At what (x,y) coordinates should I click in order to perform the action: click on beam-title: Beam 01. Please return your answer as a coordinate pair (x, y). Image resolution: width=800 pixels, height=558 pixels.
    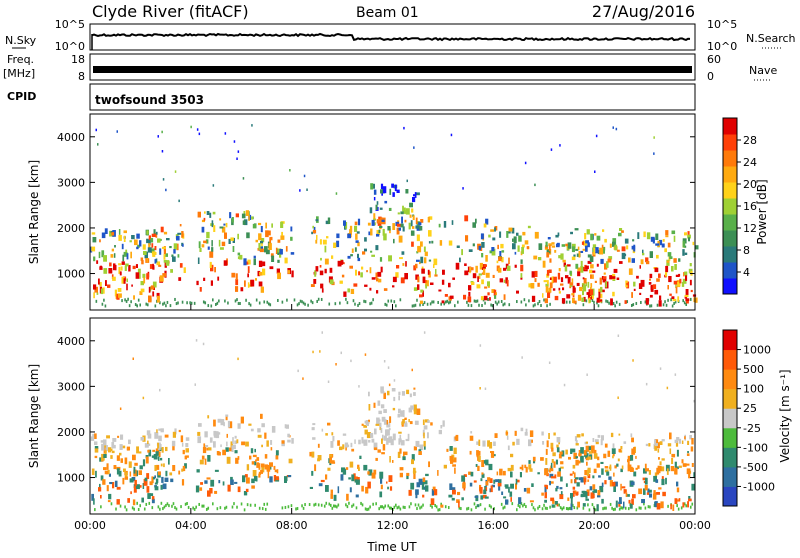
    Looking at the image, I should click on (387, 13).